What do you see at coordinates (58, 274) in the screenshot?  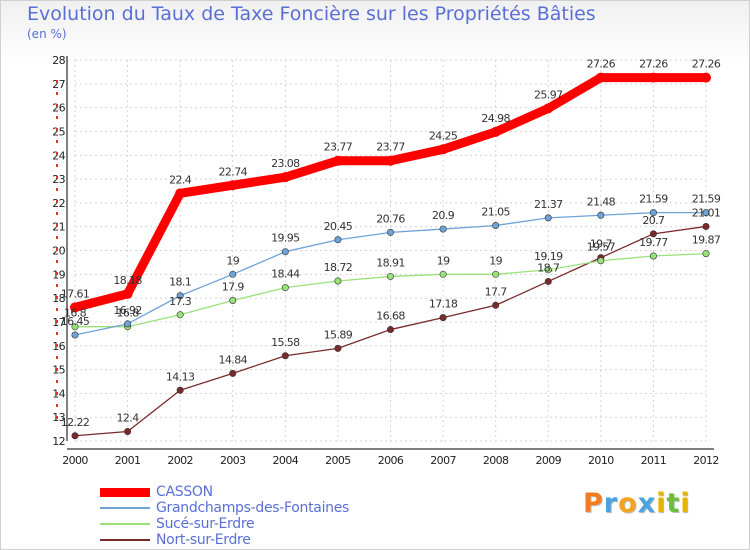 I see `y-tick-label: 19` at bounding box center [58, 274].